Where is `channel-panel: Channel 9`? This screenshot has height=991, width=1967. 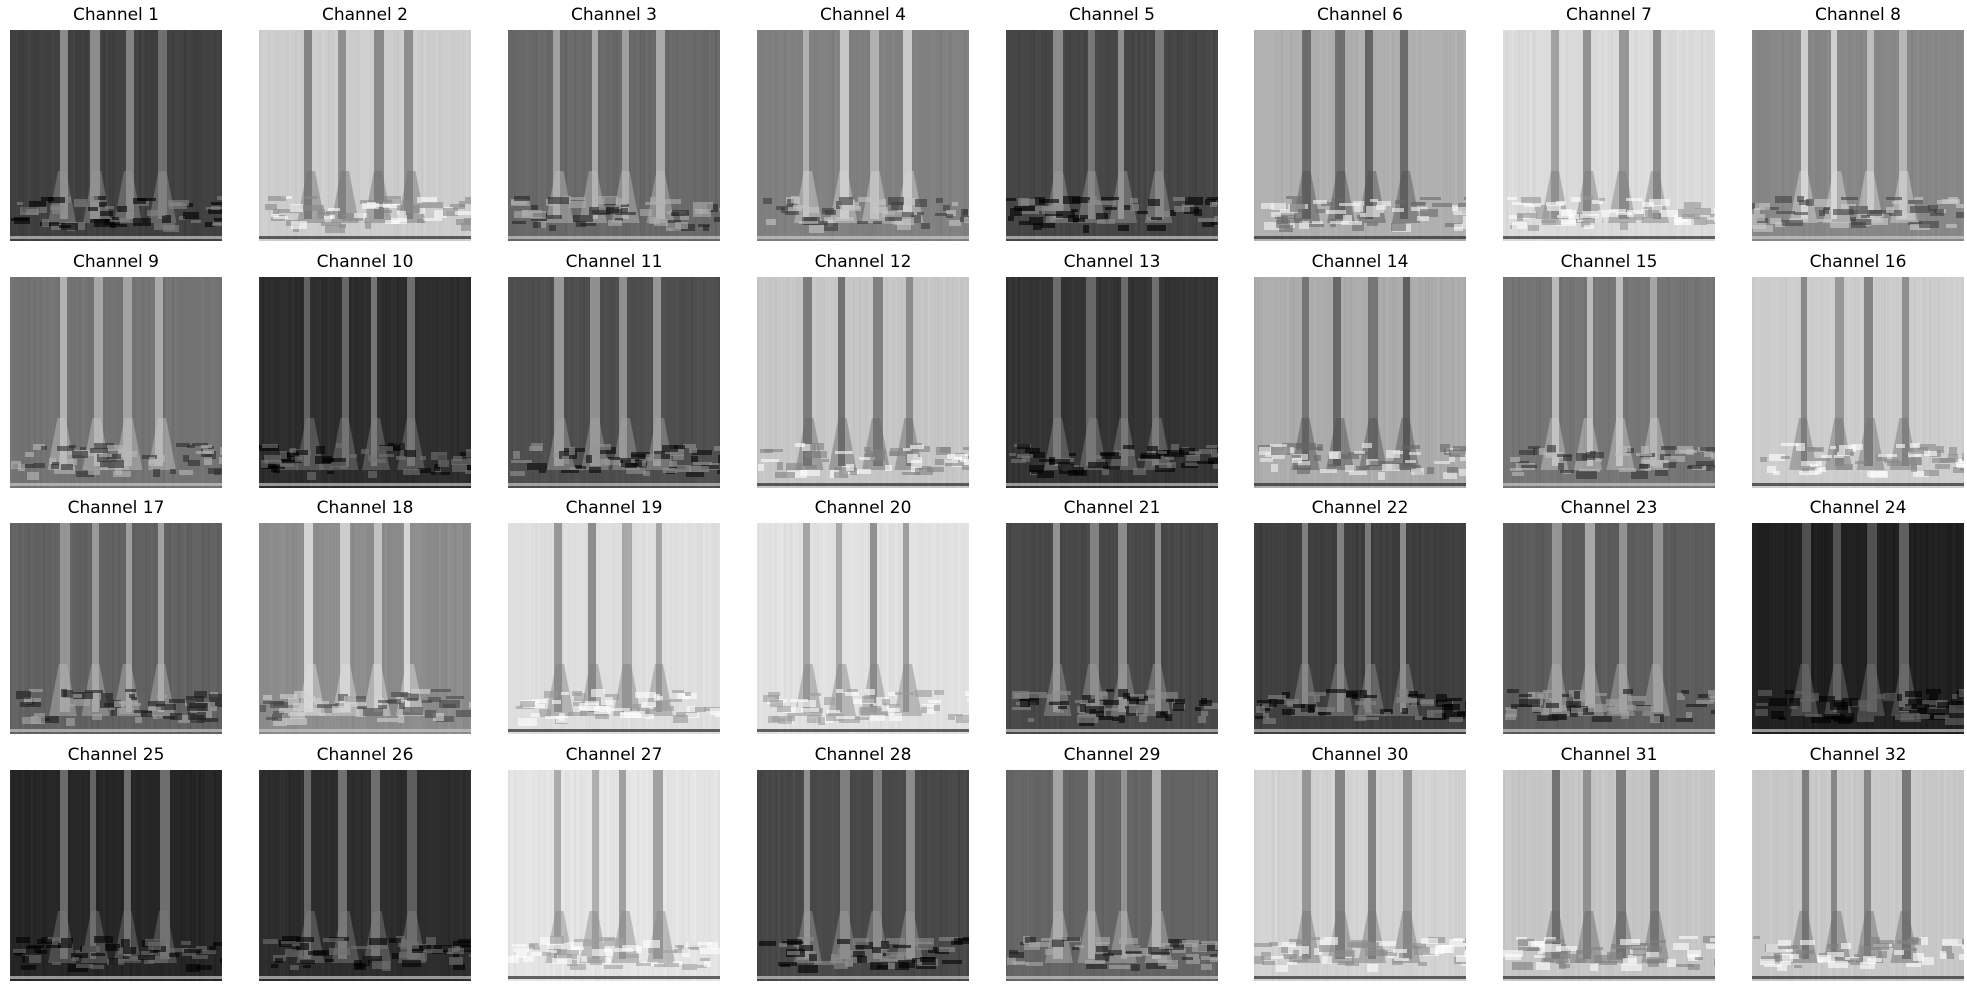
channel-panel: Channel 9 is located at coordinates (116, 367).